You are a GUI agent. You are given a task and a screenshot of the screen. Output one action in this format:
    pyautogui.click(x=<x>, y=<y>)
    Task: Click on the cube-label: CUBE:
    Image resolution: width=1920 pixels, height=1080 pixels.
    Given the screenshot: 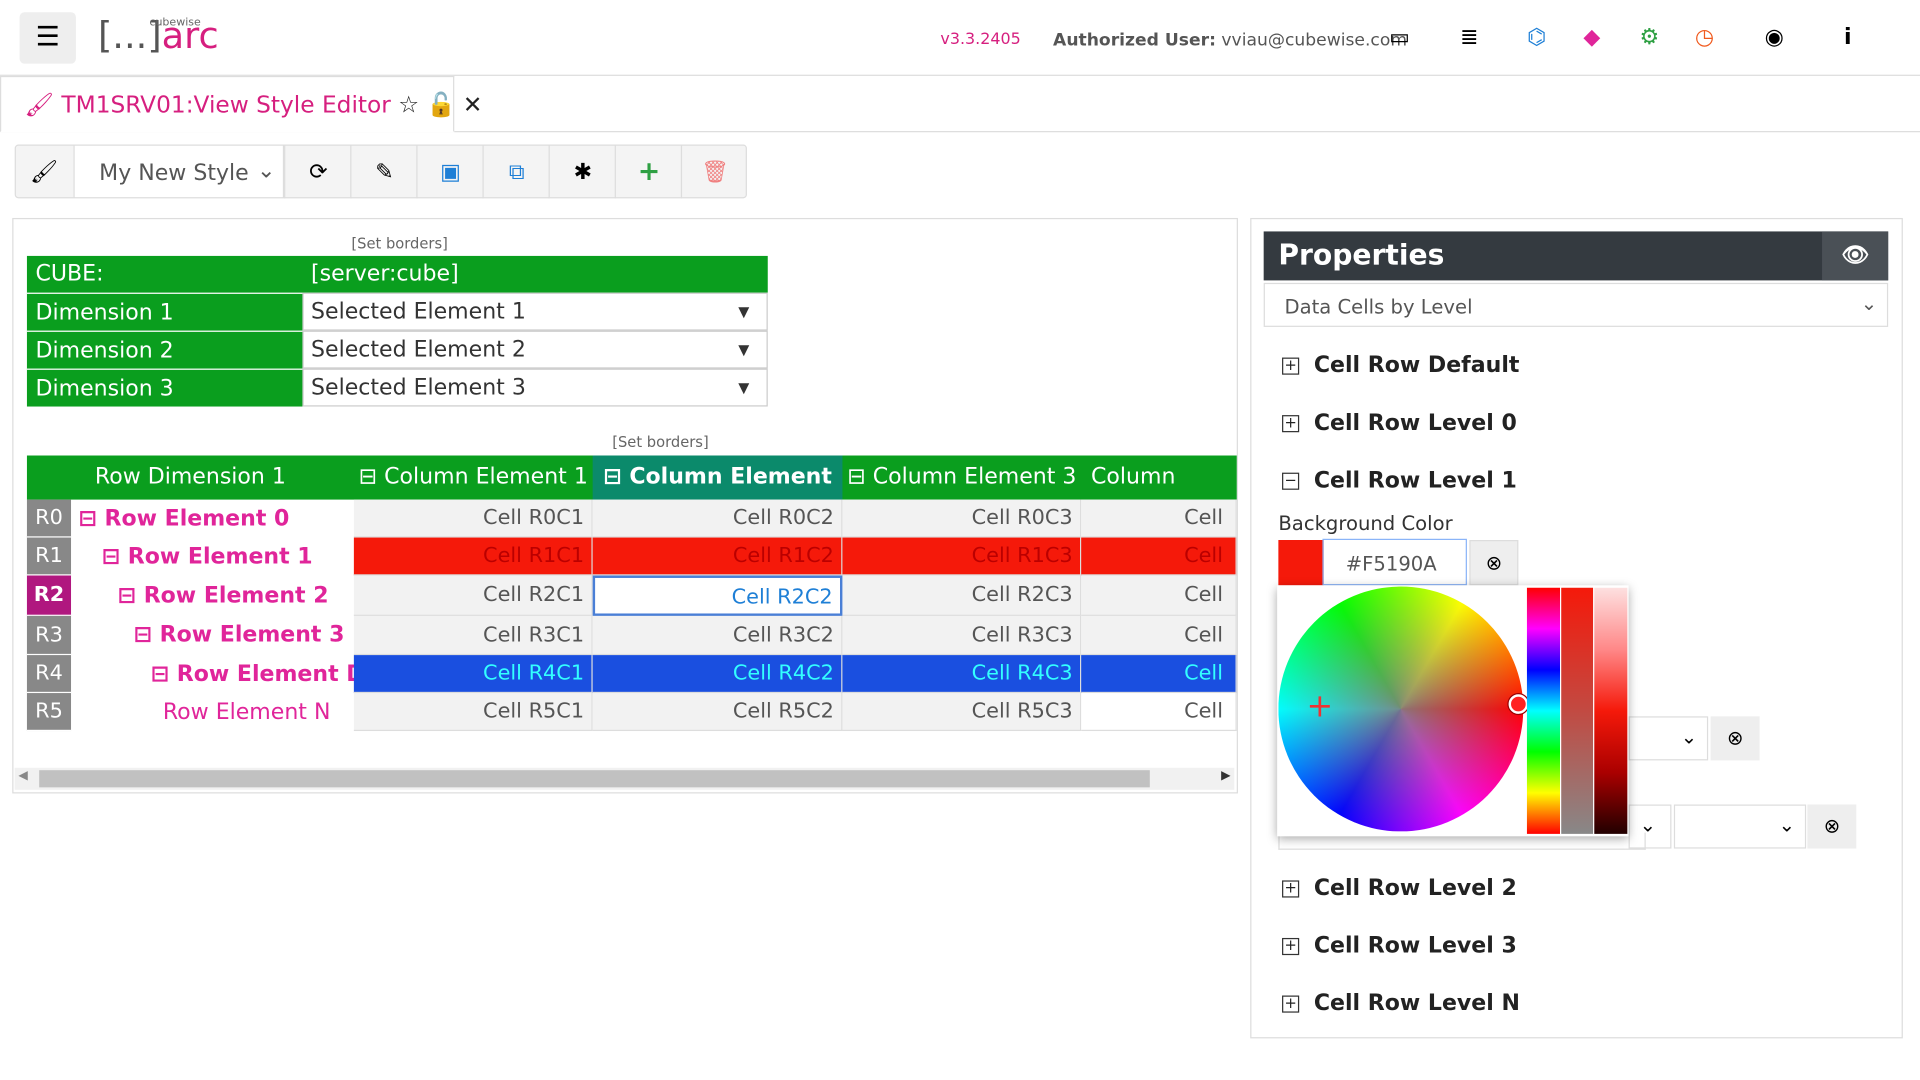 What is the action you would take?
    pyautogui.click(x=69, y=273)
    